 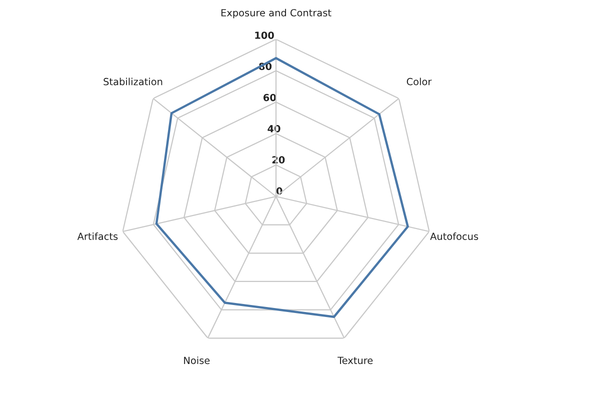 I want to click on spoke-label: Exposure and Contrast, so click(x=276, y=13).